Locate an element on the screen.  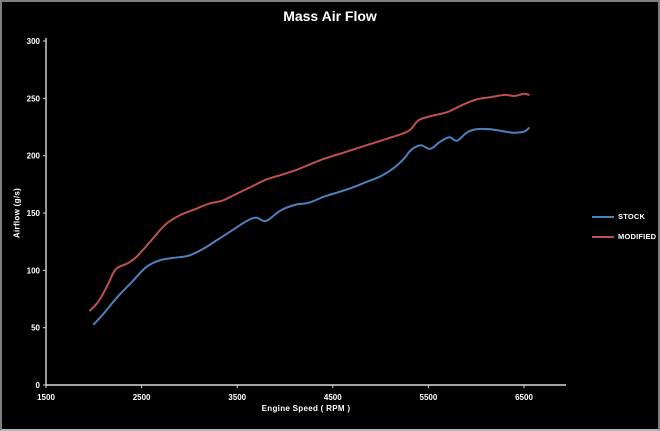
x-tick-label: 4500 is located at coordinates (333, 397).